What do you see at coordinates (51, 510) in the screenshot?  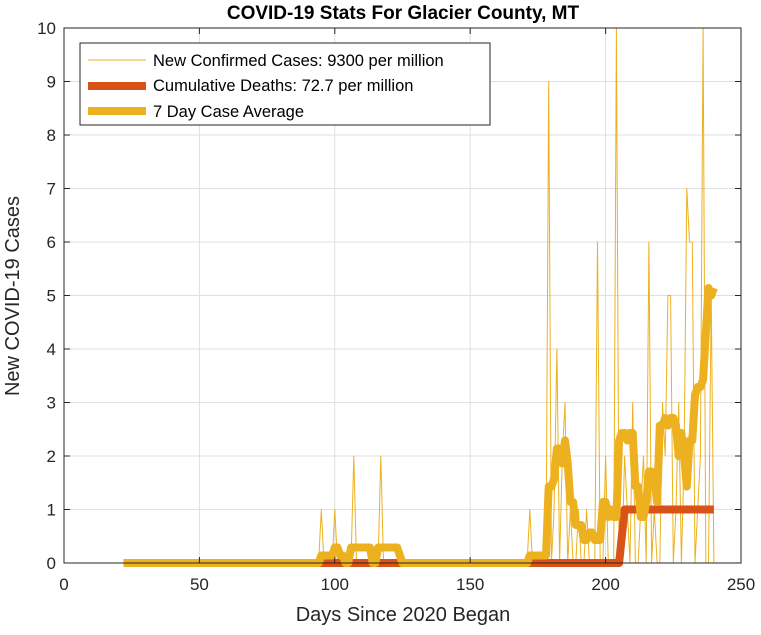 I see `y-tick-label: 1` at bounding box center [51, 510].